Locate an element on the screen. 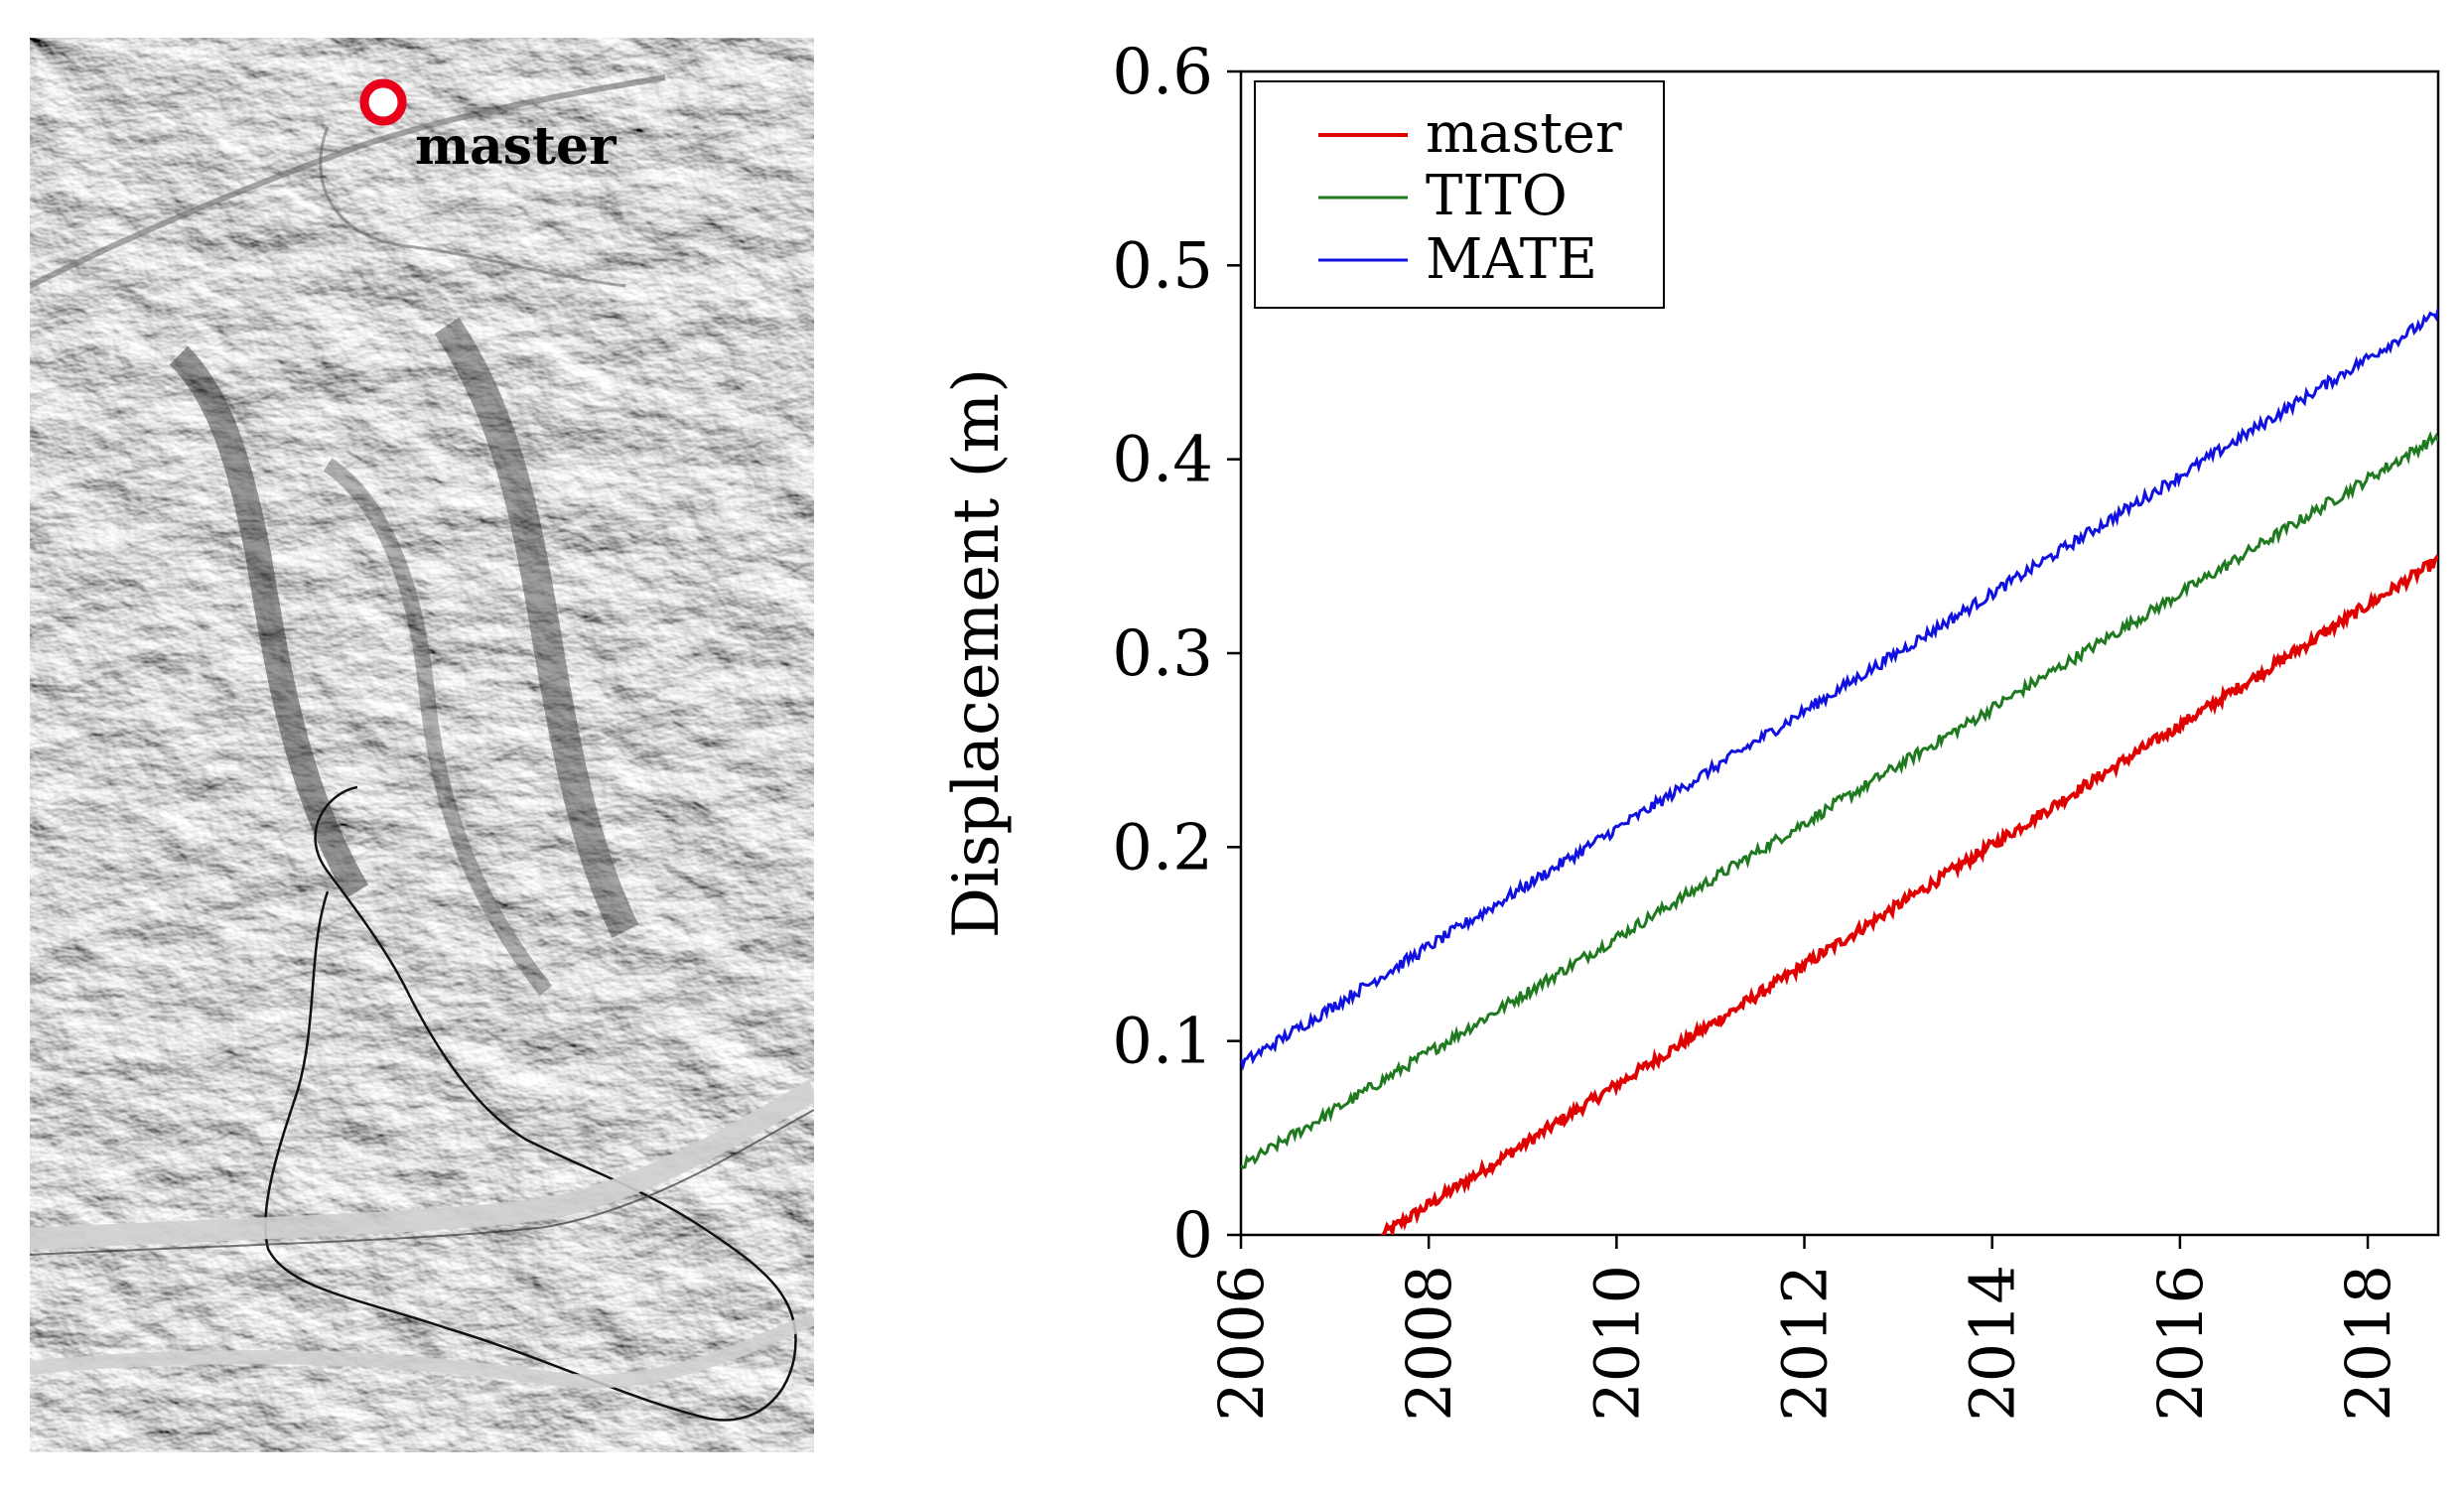  legend-box is located at coordinates (1459, 194).